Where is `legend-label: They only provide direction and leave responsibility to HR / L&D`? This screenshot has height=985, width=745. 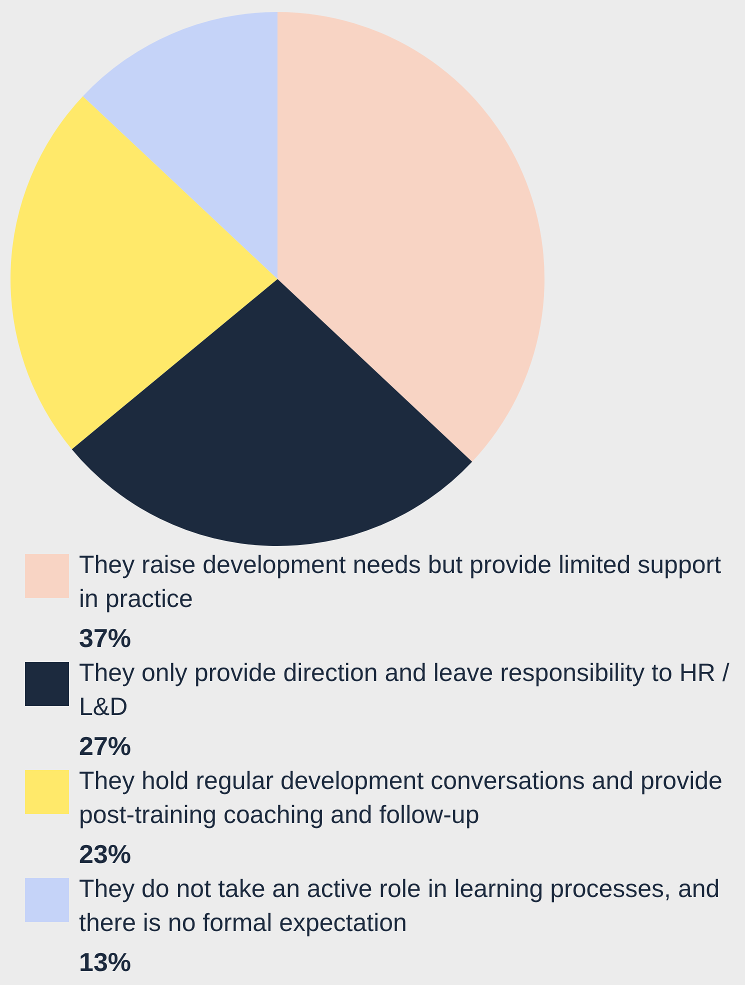
legend-label: They only provide direction and leave responsibility to HR / L&D is located at coordinates (404, 690).